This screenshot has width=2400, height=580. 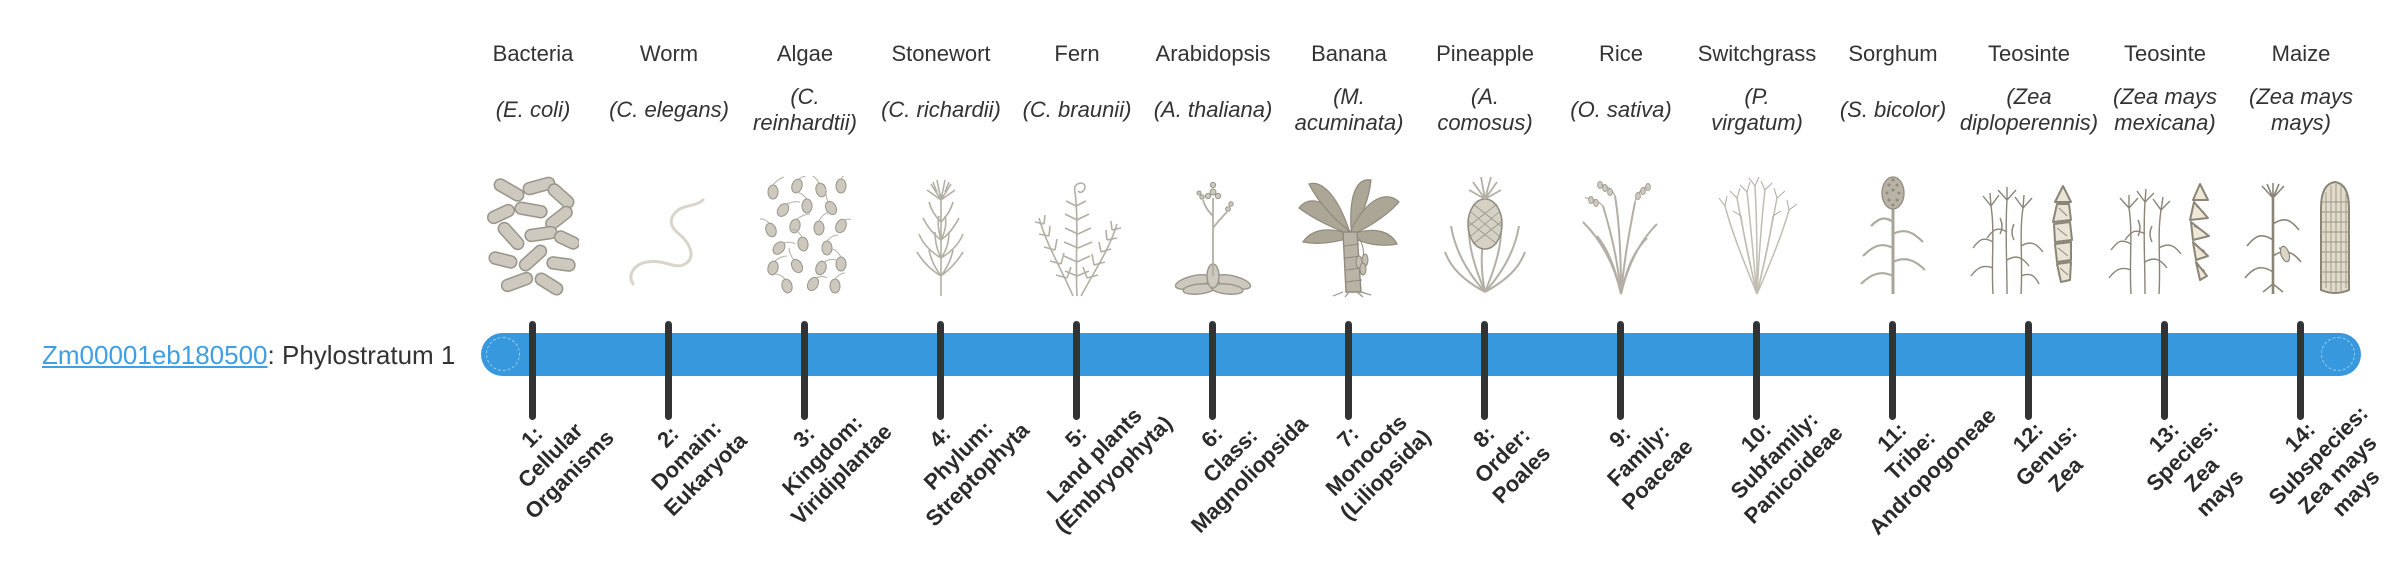 I want to click on organism-column-pineapple: Pineapple (A. comosus), so click(x=1485, y=168).